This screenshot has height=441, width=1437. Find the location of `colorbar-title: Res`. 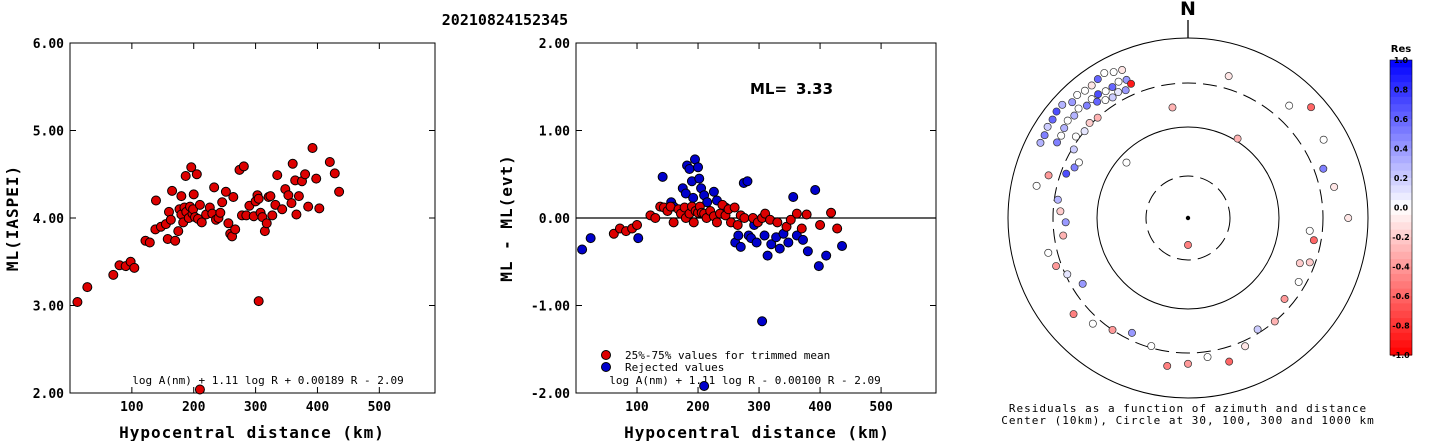

colorbar-title: Res is located at coordinates (1401, 49).